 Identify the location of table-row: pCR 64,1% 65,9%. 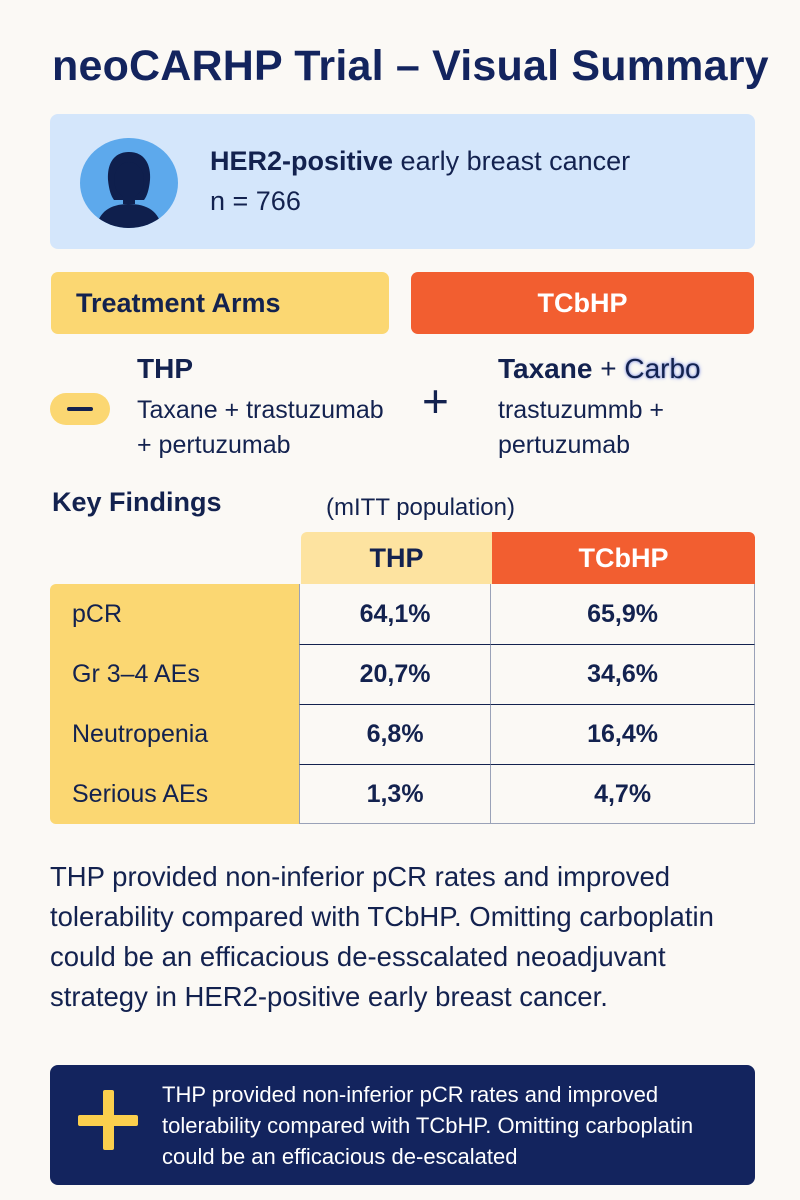
(402, 614).